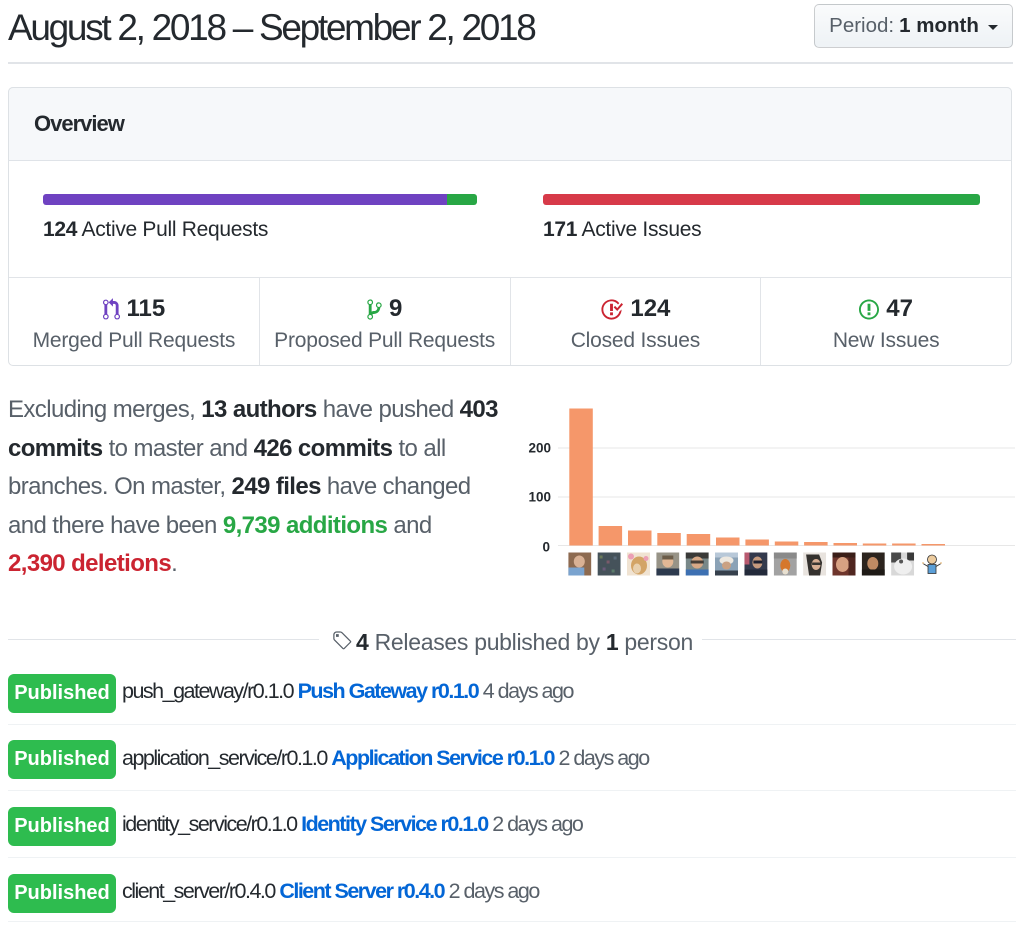  What do you see at coordinates (539, 448) in the screenshot?
I see `svg-text: 200` at bounding box center [539, 448].